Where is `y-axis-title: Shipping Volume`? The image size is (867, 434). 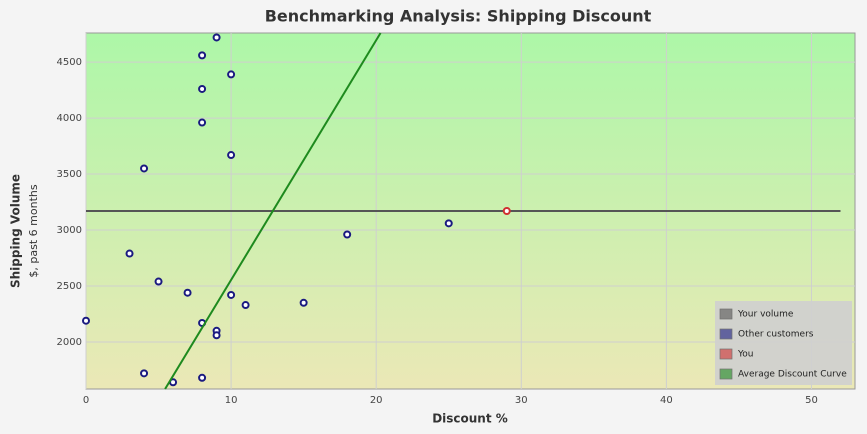 y-axis-title: Shipping Volume is located at coordinates (16, 231).